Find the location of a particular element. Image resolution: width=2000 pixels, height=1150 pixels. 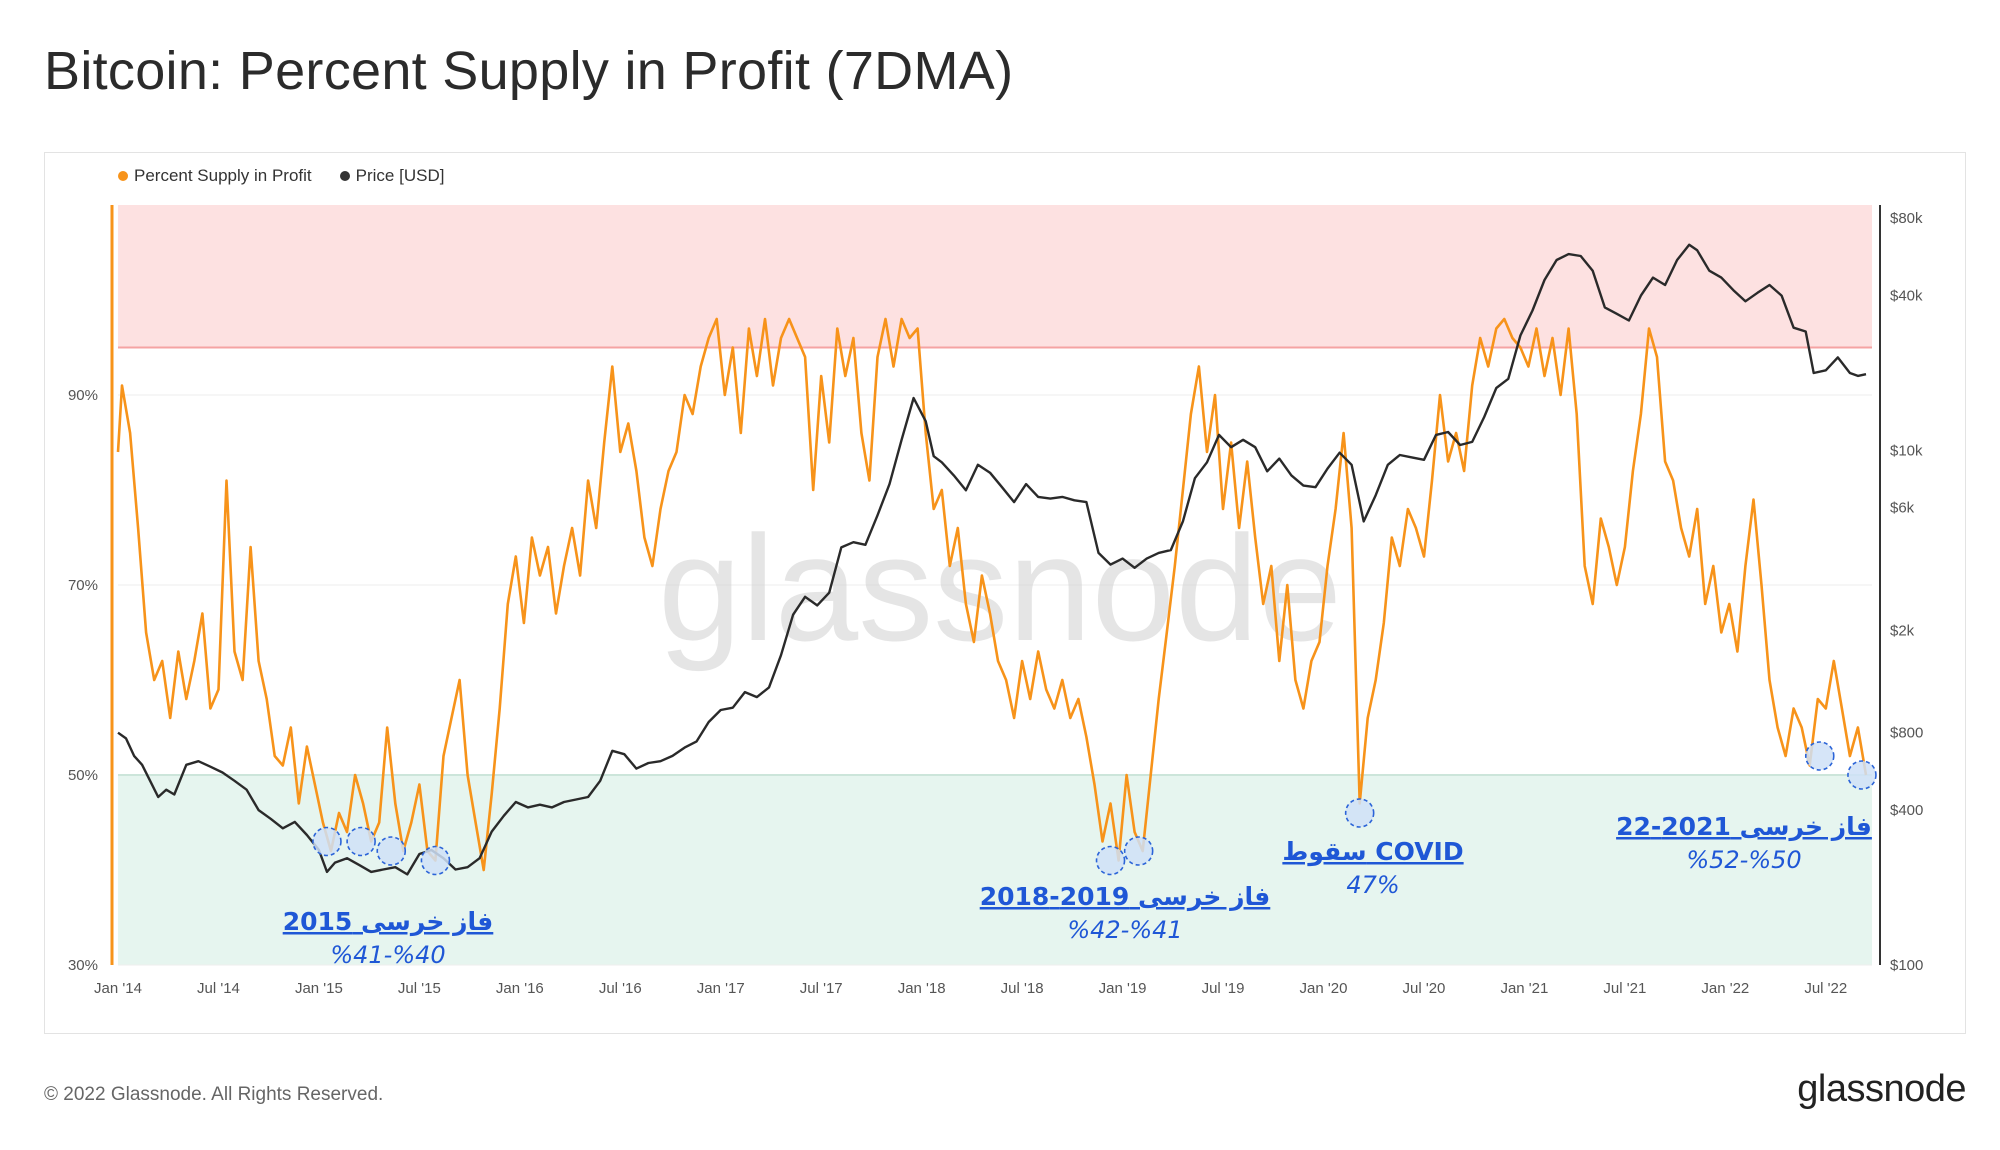

x-tick-label: Jul '16 is located at coordinates (620, 988).